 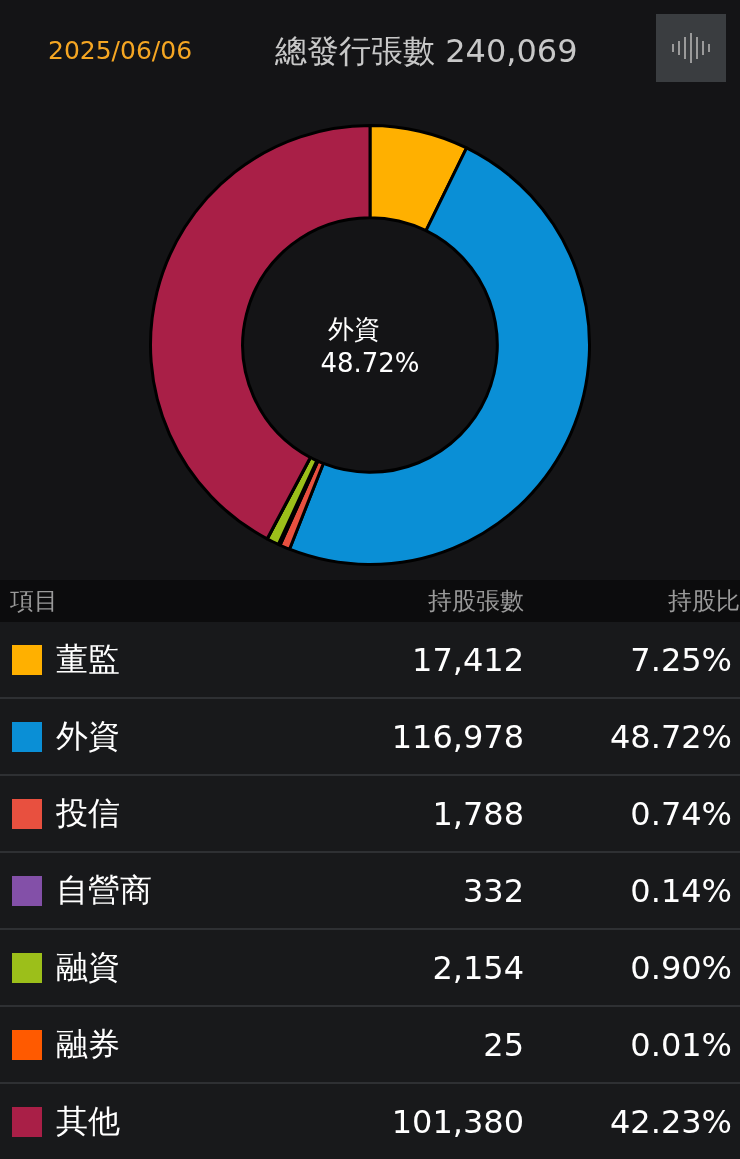 What do you see at coordinates (670, 736) in the screenshot?
I see `text: 48.72%` at bounding box center [670, 736].